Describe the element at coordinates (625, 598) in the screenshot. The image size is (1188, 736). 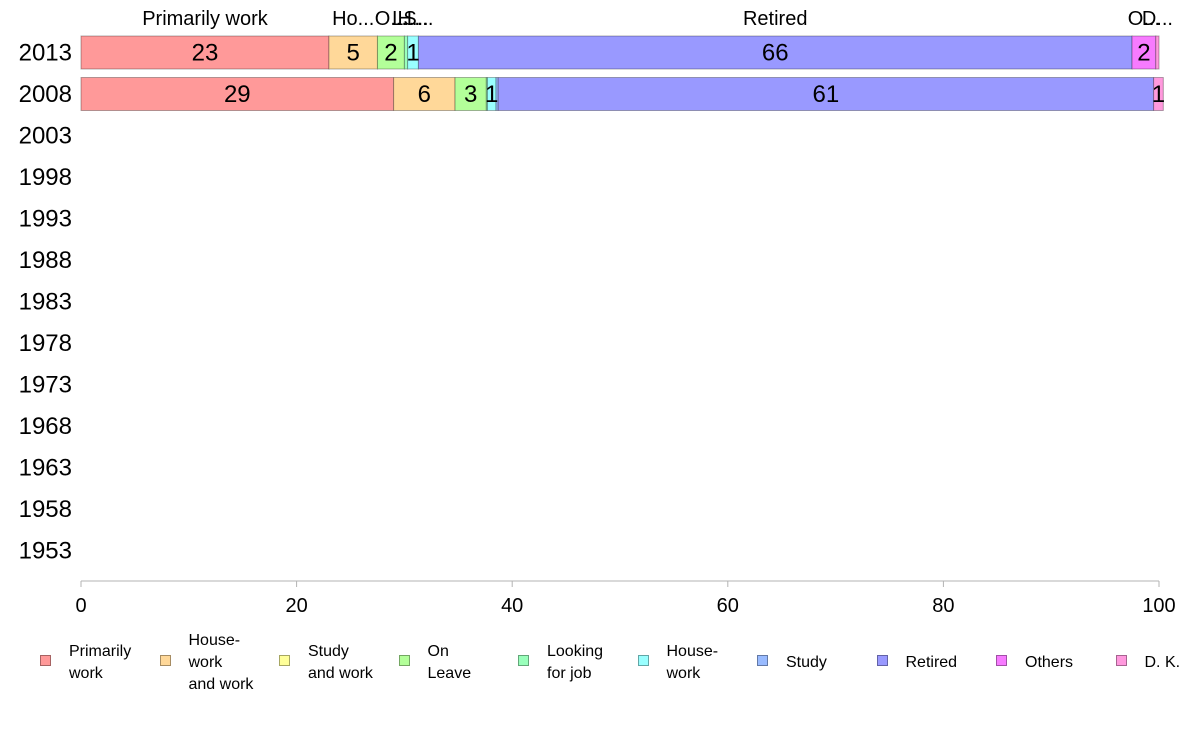
I see `x-axis: 0 20 40 60 80 100` at that location.